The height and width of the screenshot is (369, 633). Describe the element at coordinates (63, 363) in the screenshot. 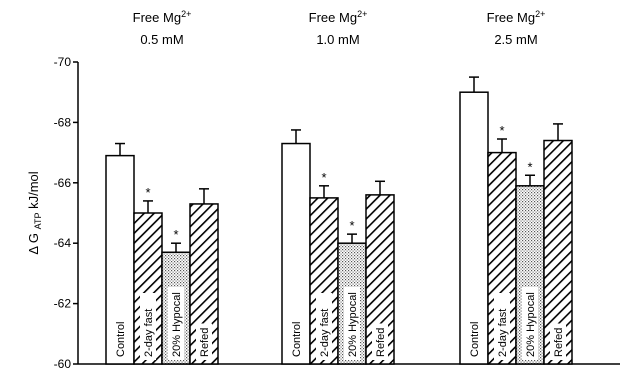

I see `y-tick-label: -60` at that location.